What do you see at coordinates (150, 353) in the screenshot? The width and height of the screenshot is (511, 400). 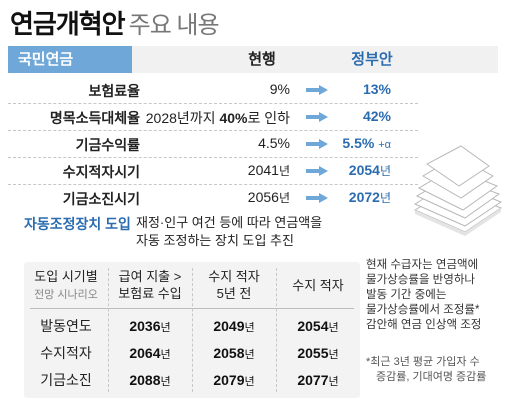 I see `table-cell: 2064년` at bounding box center [150, 353].